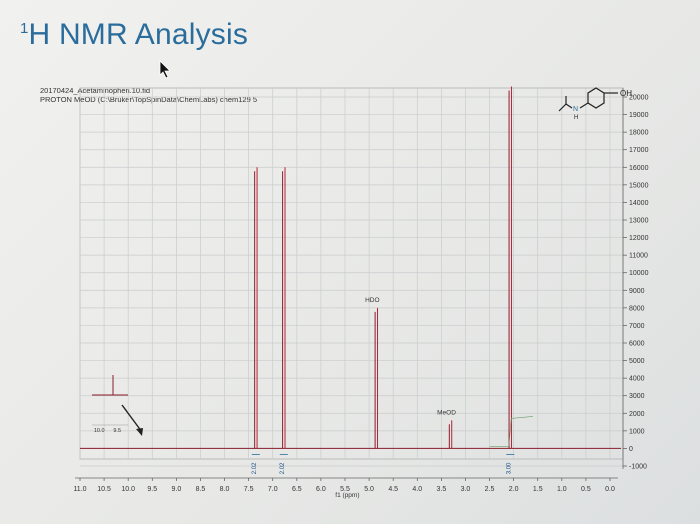  I want to click on inset-tick-label: 10.0, so click(99, 431).